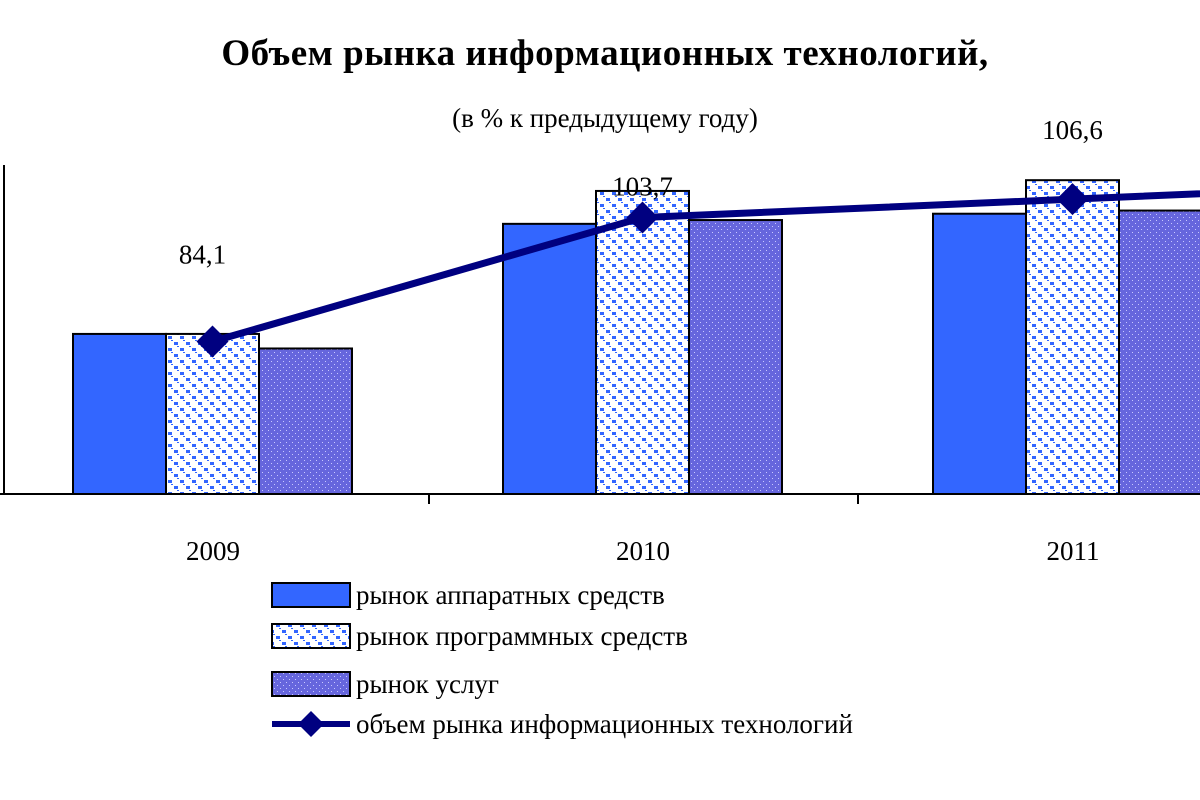 Image resolution: width=1200 pixels, height=800 pixels. I want to click on bar-hardware-2011, so click(979, 353).